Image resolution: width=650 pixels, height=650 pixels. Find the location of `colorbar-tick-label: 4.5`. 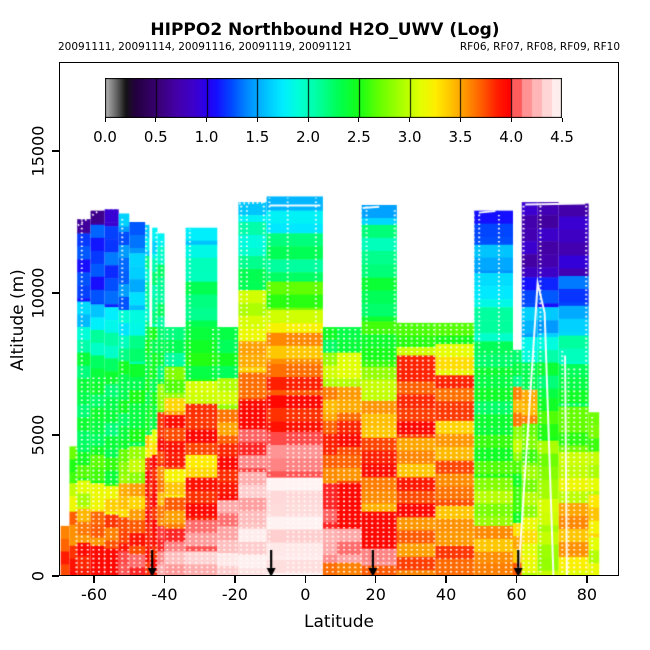

colorbar-tick-label: 4.5 is located at coordinates (562, 137).